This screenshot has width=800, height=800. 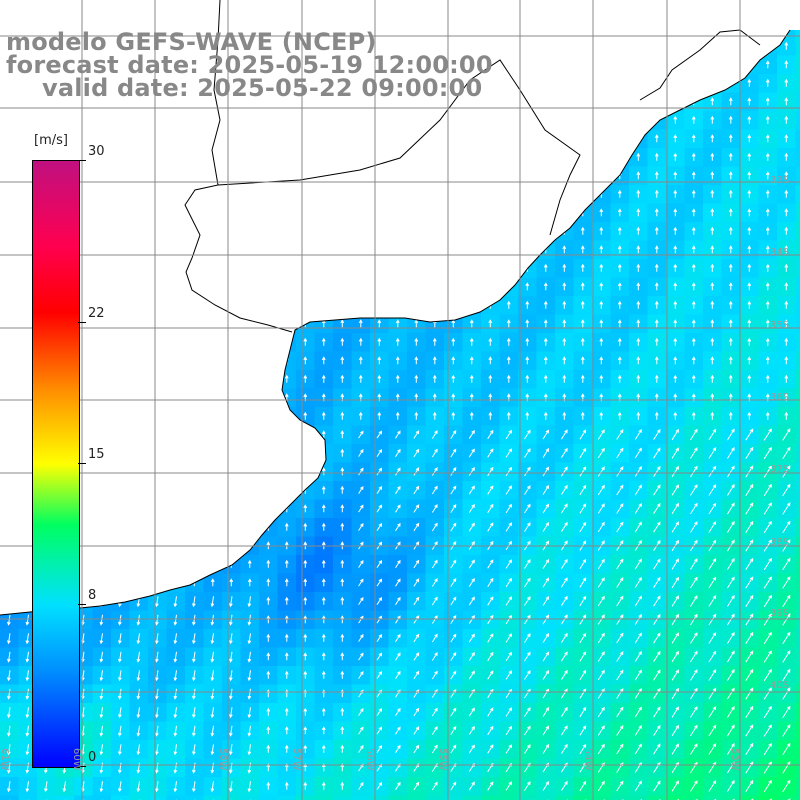 What do you see at coordinates (82, 766) in the screenshot?
I see `colorbar-tick` at bounding box center [82, 766].